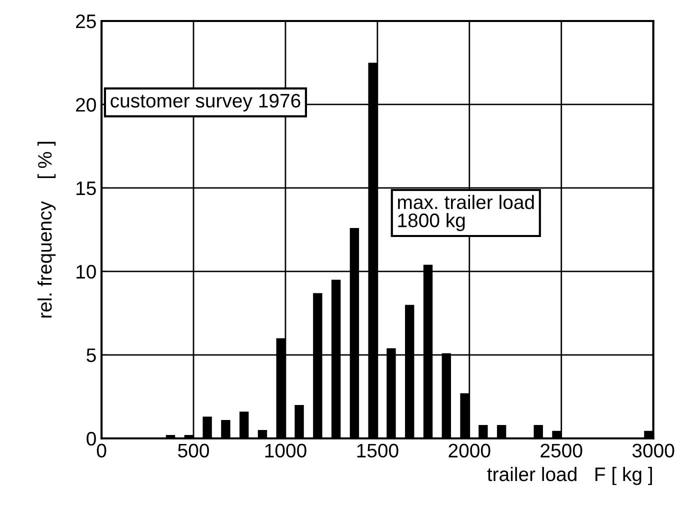 The image size is (677, 525). Describe the element at coordinates (86, 21) in the screenshot. I see `y-tick-label: 25` at that location.